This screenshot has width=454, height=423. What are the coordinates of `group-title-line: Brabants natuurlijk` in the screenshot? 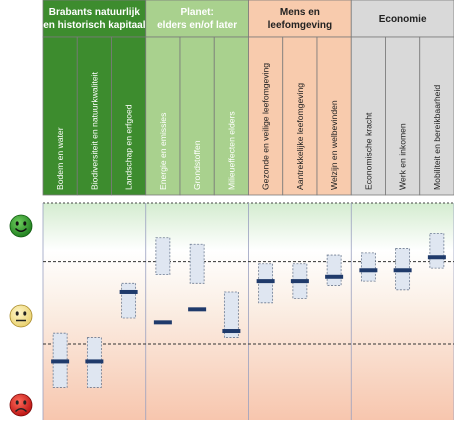 It's located at (95, 12).